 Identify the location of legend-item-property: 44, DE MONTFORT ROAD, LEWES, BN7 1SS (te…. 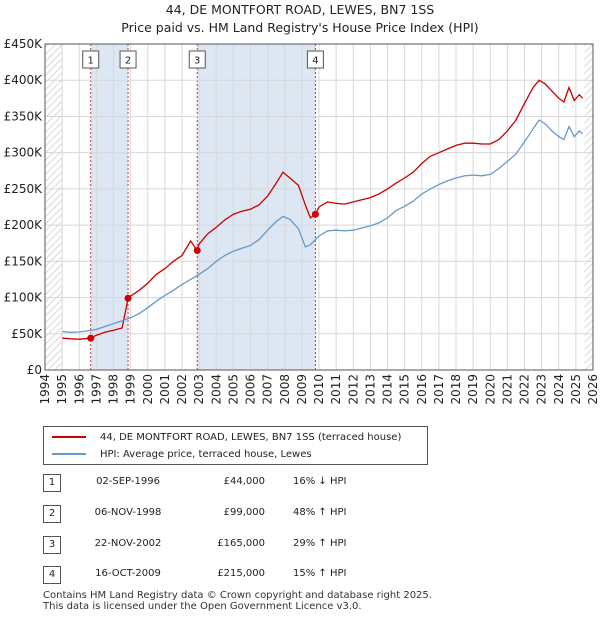
(226, 437).